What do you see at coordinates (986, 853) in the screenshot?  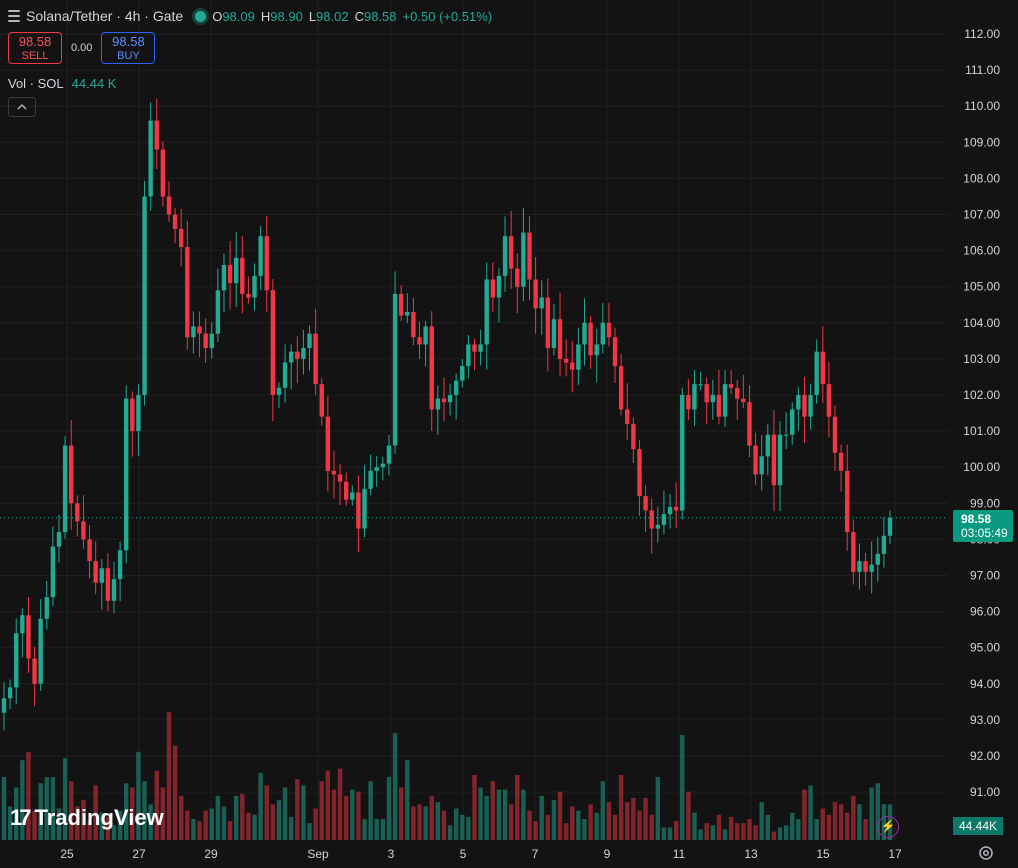 I see `settings-icon` at bounding box center [986, 853].